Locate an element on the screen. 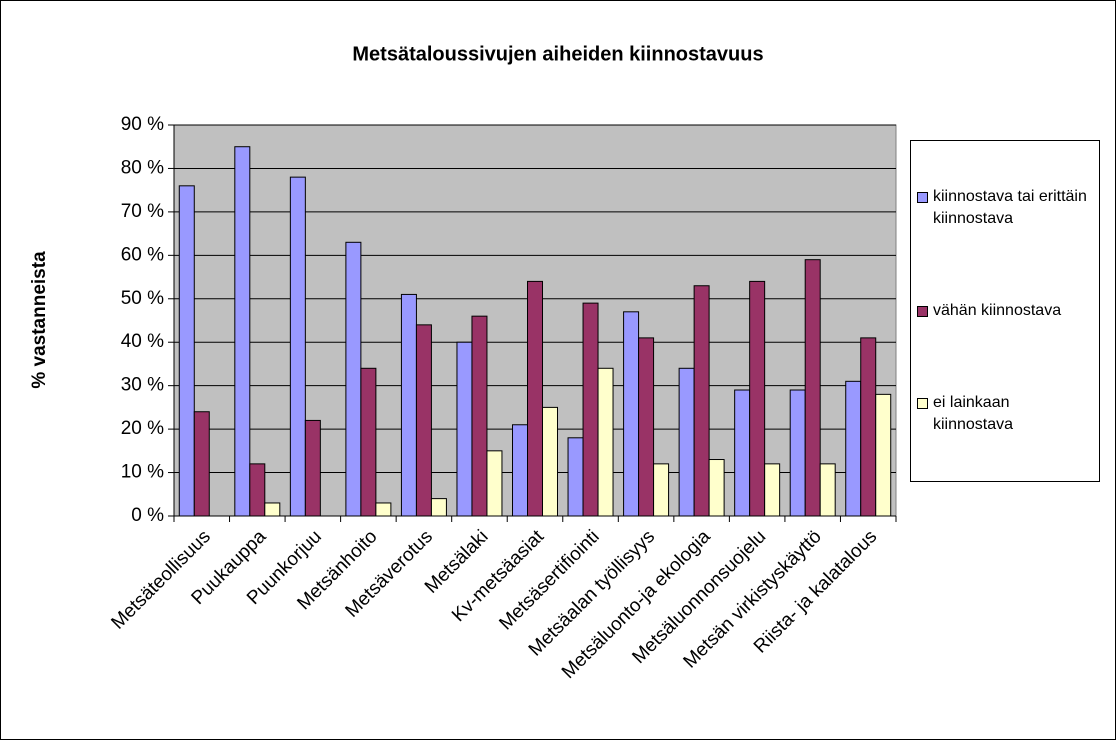  x-tick-label: Metsäteollisuus is located at coordinates (160, 579).